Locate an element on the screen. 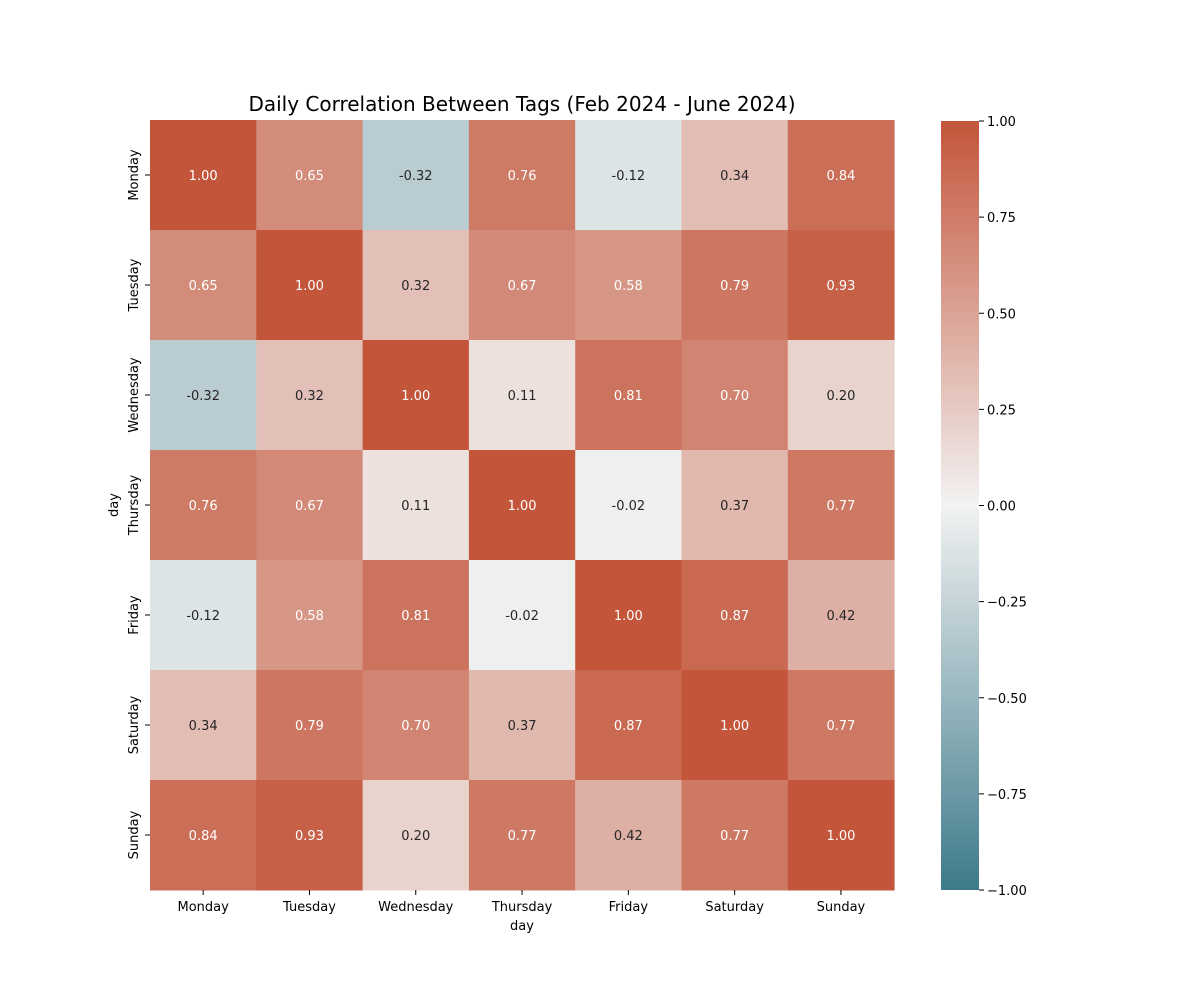  cell-value-label: 0.79 is located at coordinates (309, 726).